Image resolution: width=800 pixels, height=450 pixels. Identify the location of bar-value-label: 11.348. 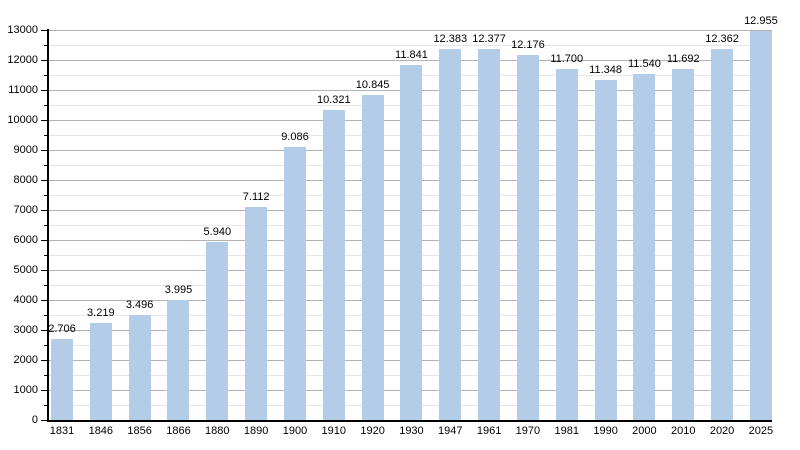
(605, 69).